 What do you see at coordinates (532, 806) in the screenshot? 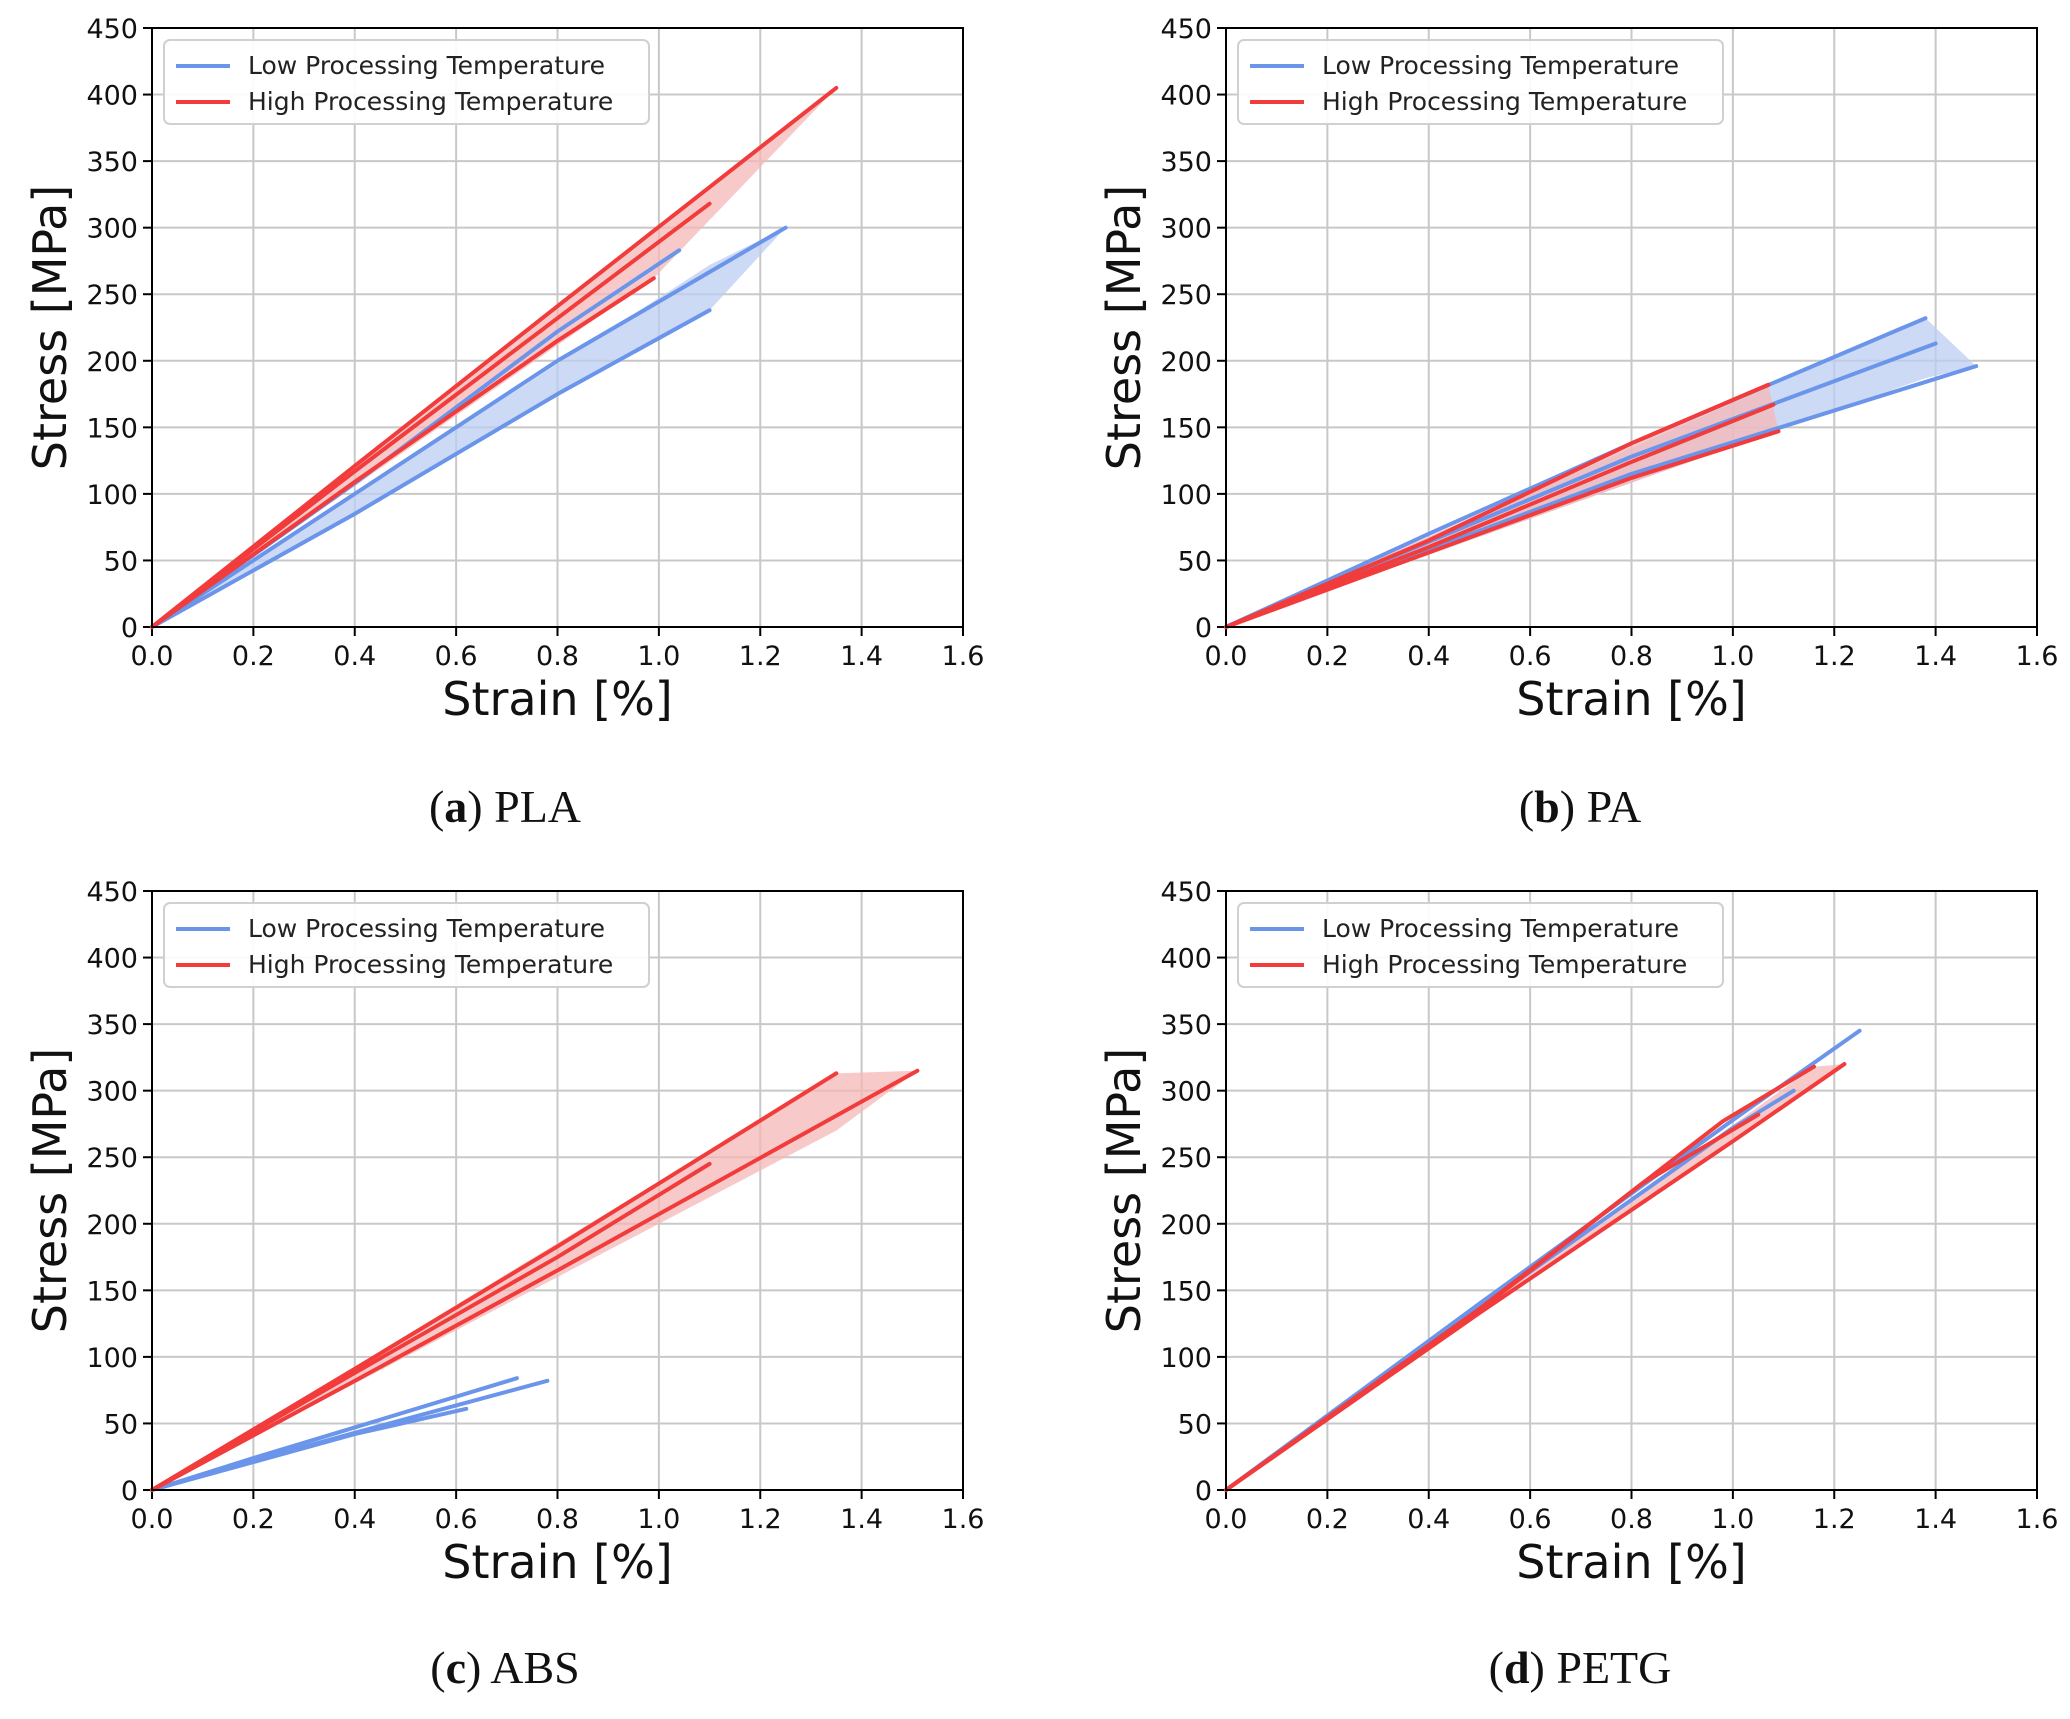
I see `caption-material: PLA` at bounding box center [532, 806].